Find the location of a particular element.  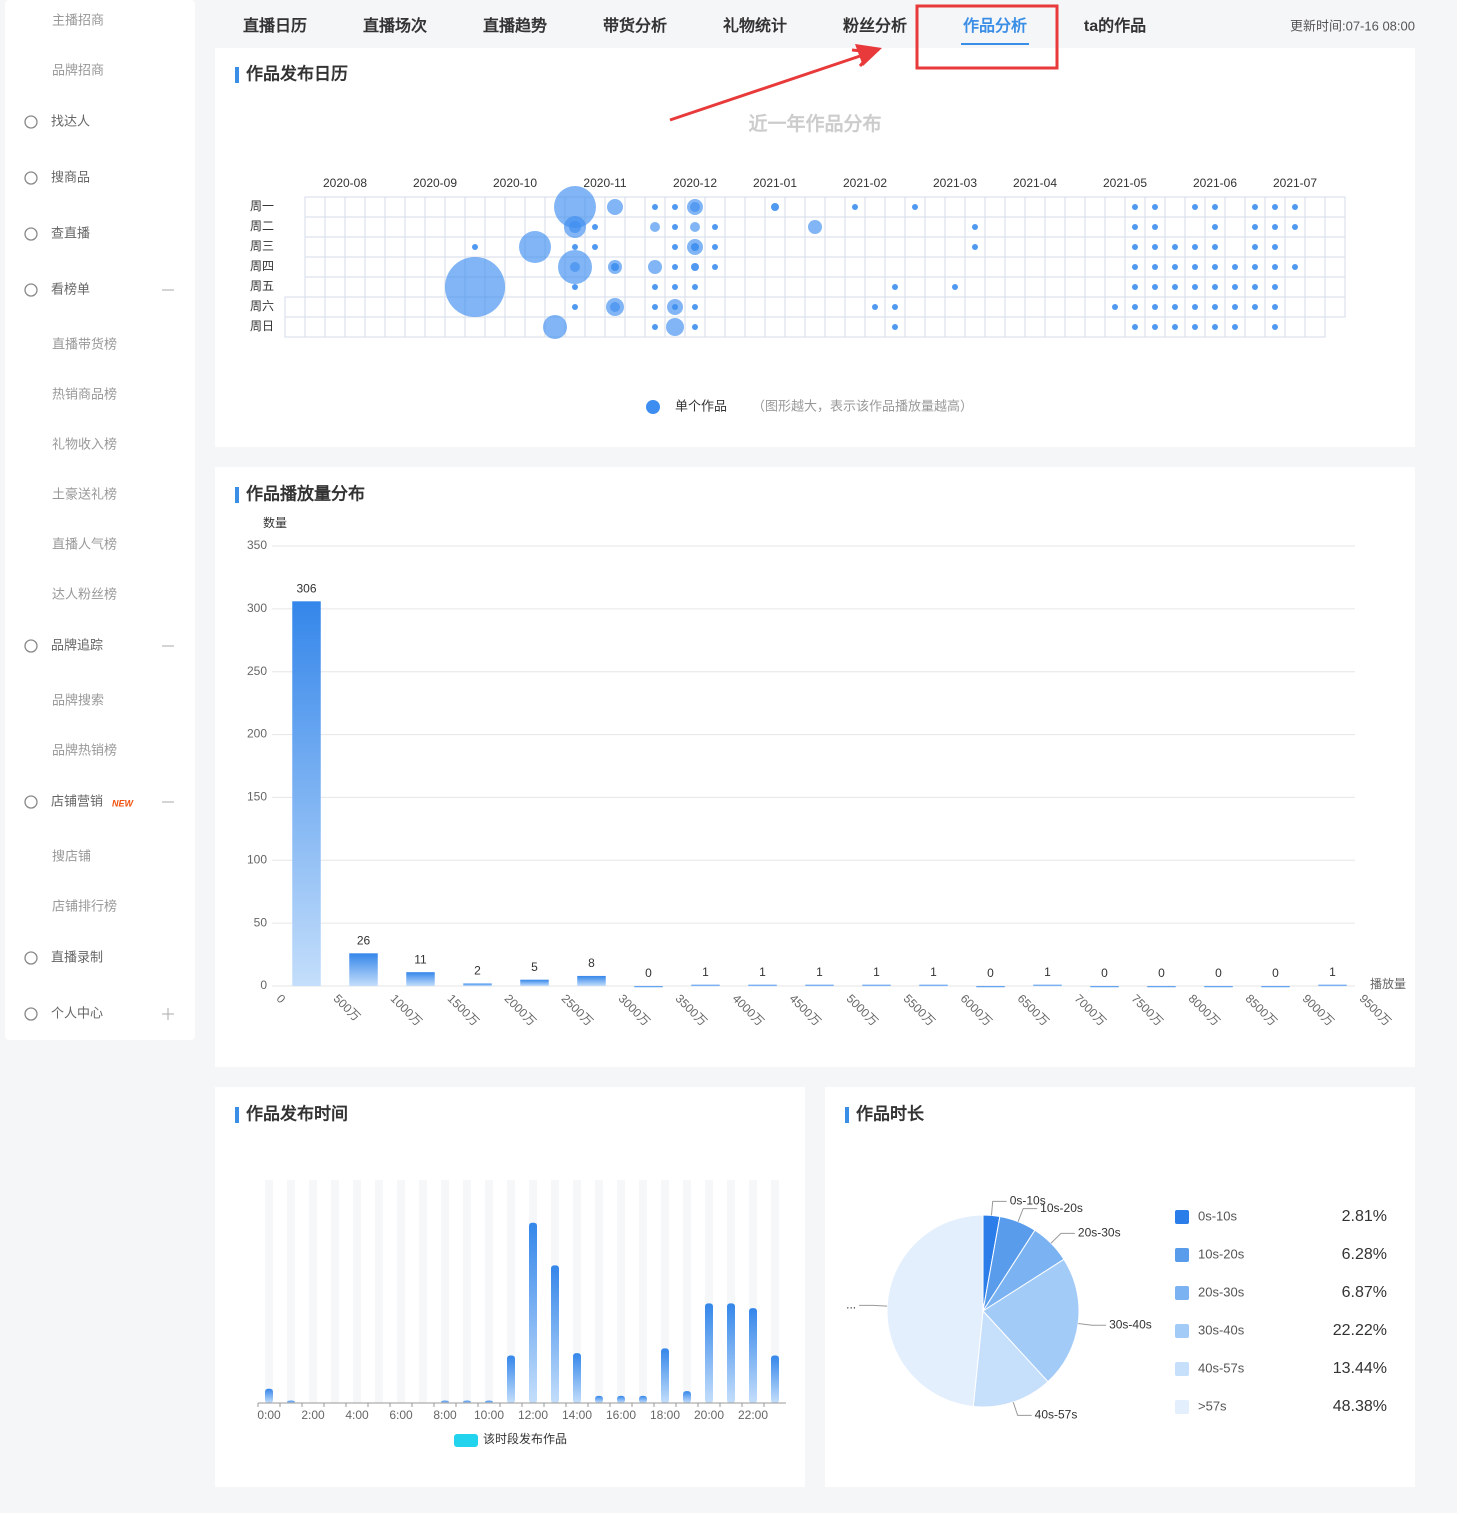

menu-item: 搜店铺 is located at coordinates (71, 855).